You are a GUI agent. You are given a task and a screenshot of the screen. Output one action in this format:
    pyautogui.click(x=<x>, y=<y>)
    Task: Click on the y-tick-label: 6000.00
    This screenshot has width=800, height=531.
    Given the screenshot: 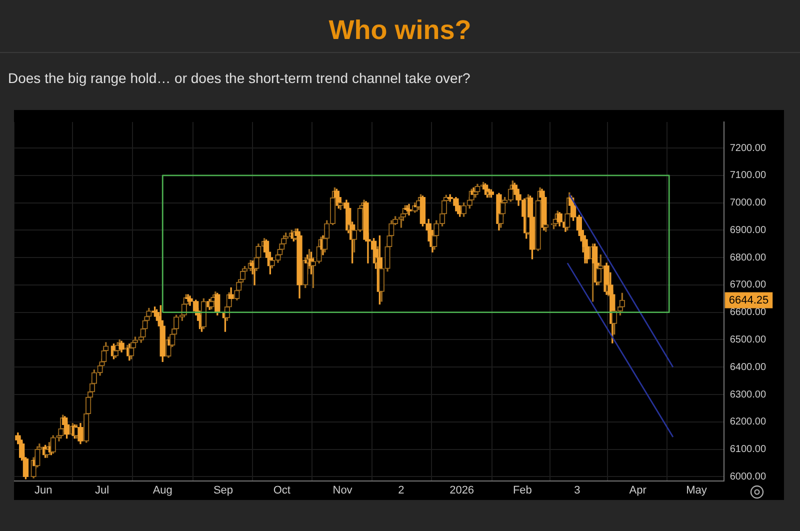 What is the action you would take?
    pyautogui.click(x=748, y=476)
    